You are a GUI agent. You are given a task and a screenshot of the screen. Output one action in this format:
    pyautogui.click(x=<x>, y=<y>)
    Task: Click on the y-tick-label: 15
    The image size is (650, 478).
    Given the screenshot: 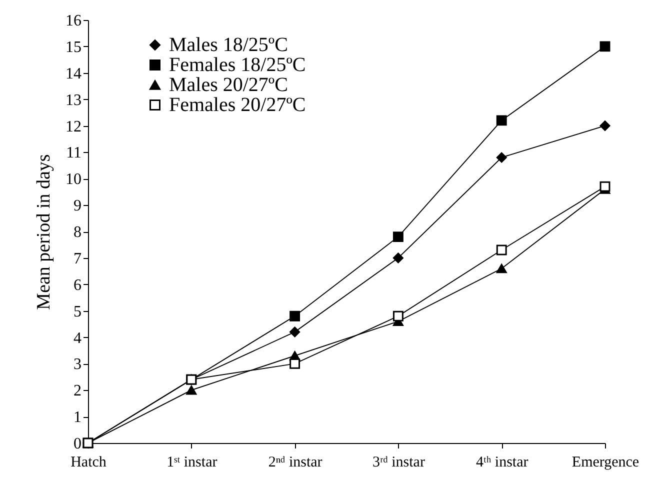 What is the action you would take?
    pyautogui.click(x=74, y=47)
    